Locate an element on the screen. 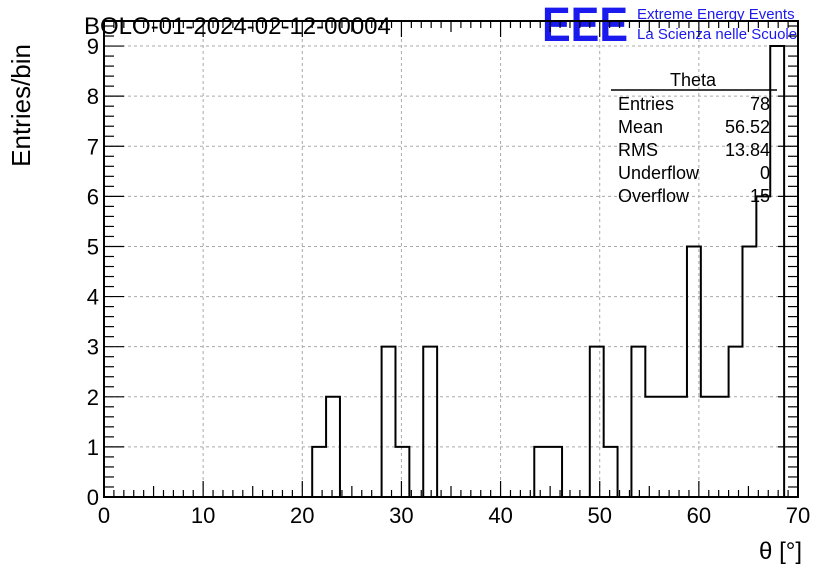 The width and height of the screenshot is (836, 572). x-tick-label: 70 is located at coordinates (798, 515).